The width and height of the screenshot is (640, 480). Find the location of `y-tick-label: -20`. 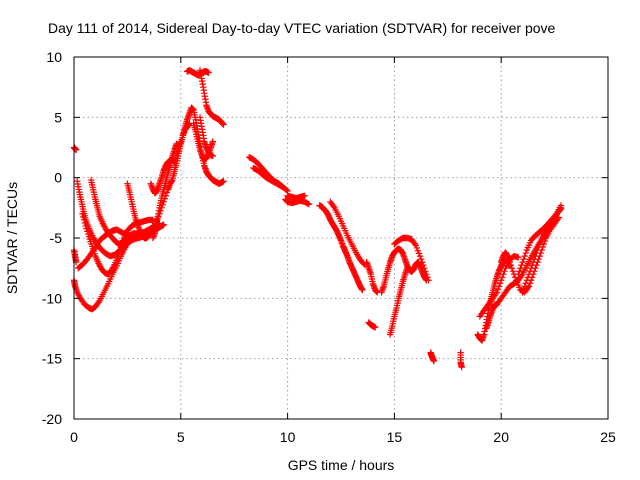

y-tick-label: -20 is located at coordinates (52, 419).